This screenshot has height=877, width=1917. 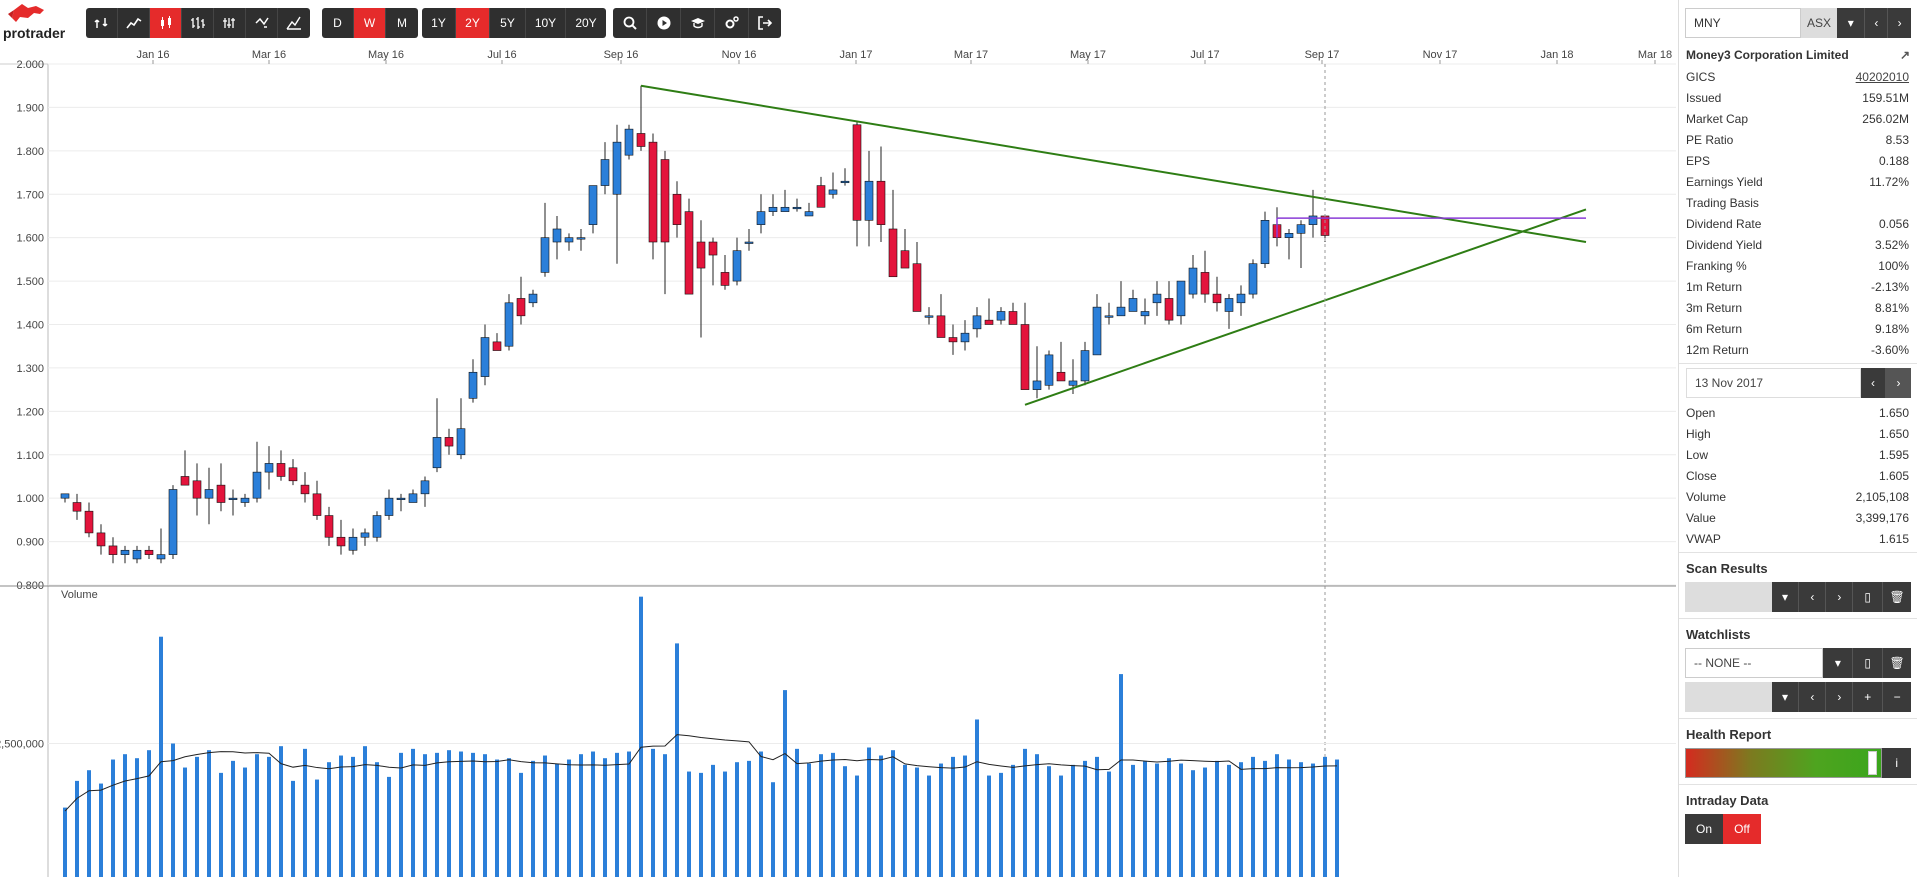 What do you see at coordinates (338, 23) in the screenshot?
I see `period-button-d: D` at bounding box center [338, 23].